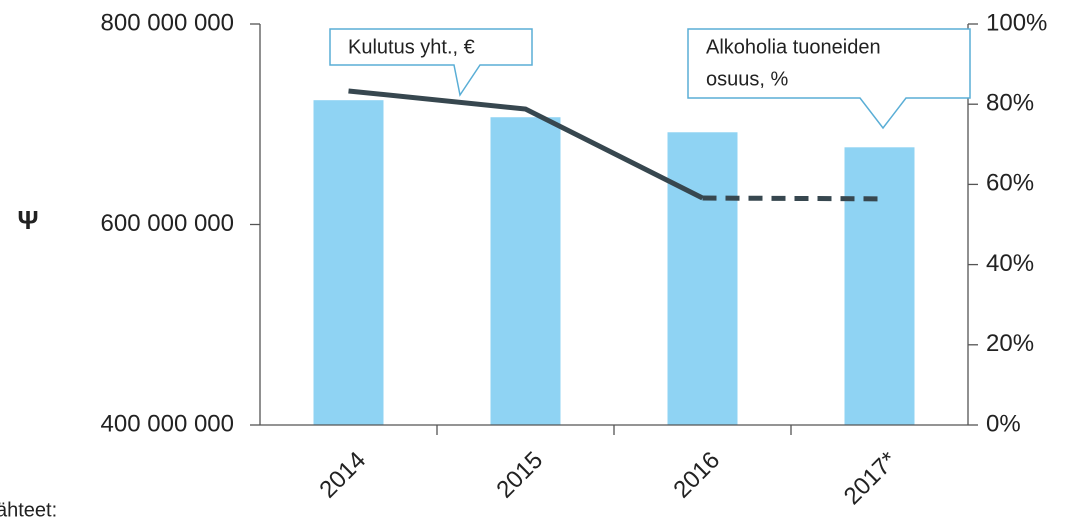 This screenshot has width=1078, height=519. What do you see at coordinates (791, 198) in the screenshot?
I see `line-dashed` at bounding box center [791, 198].